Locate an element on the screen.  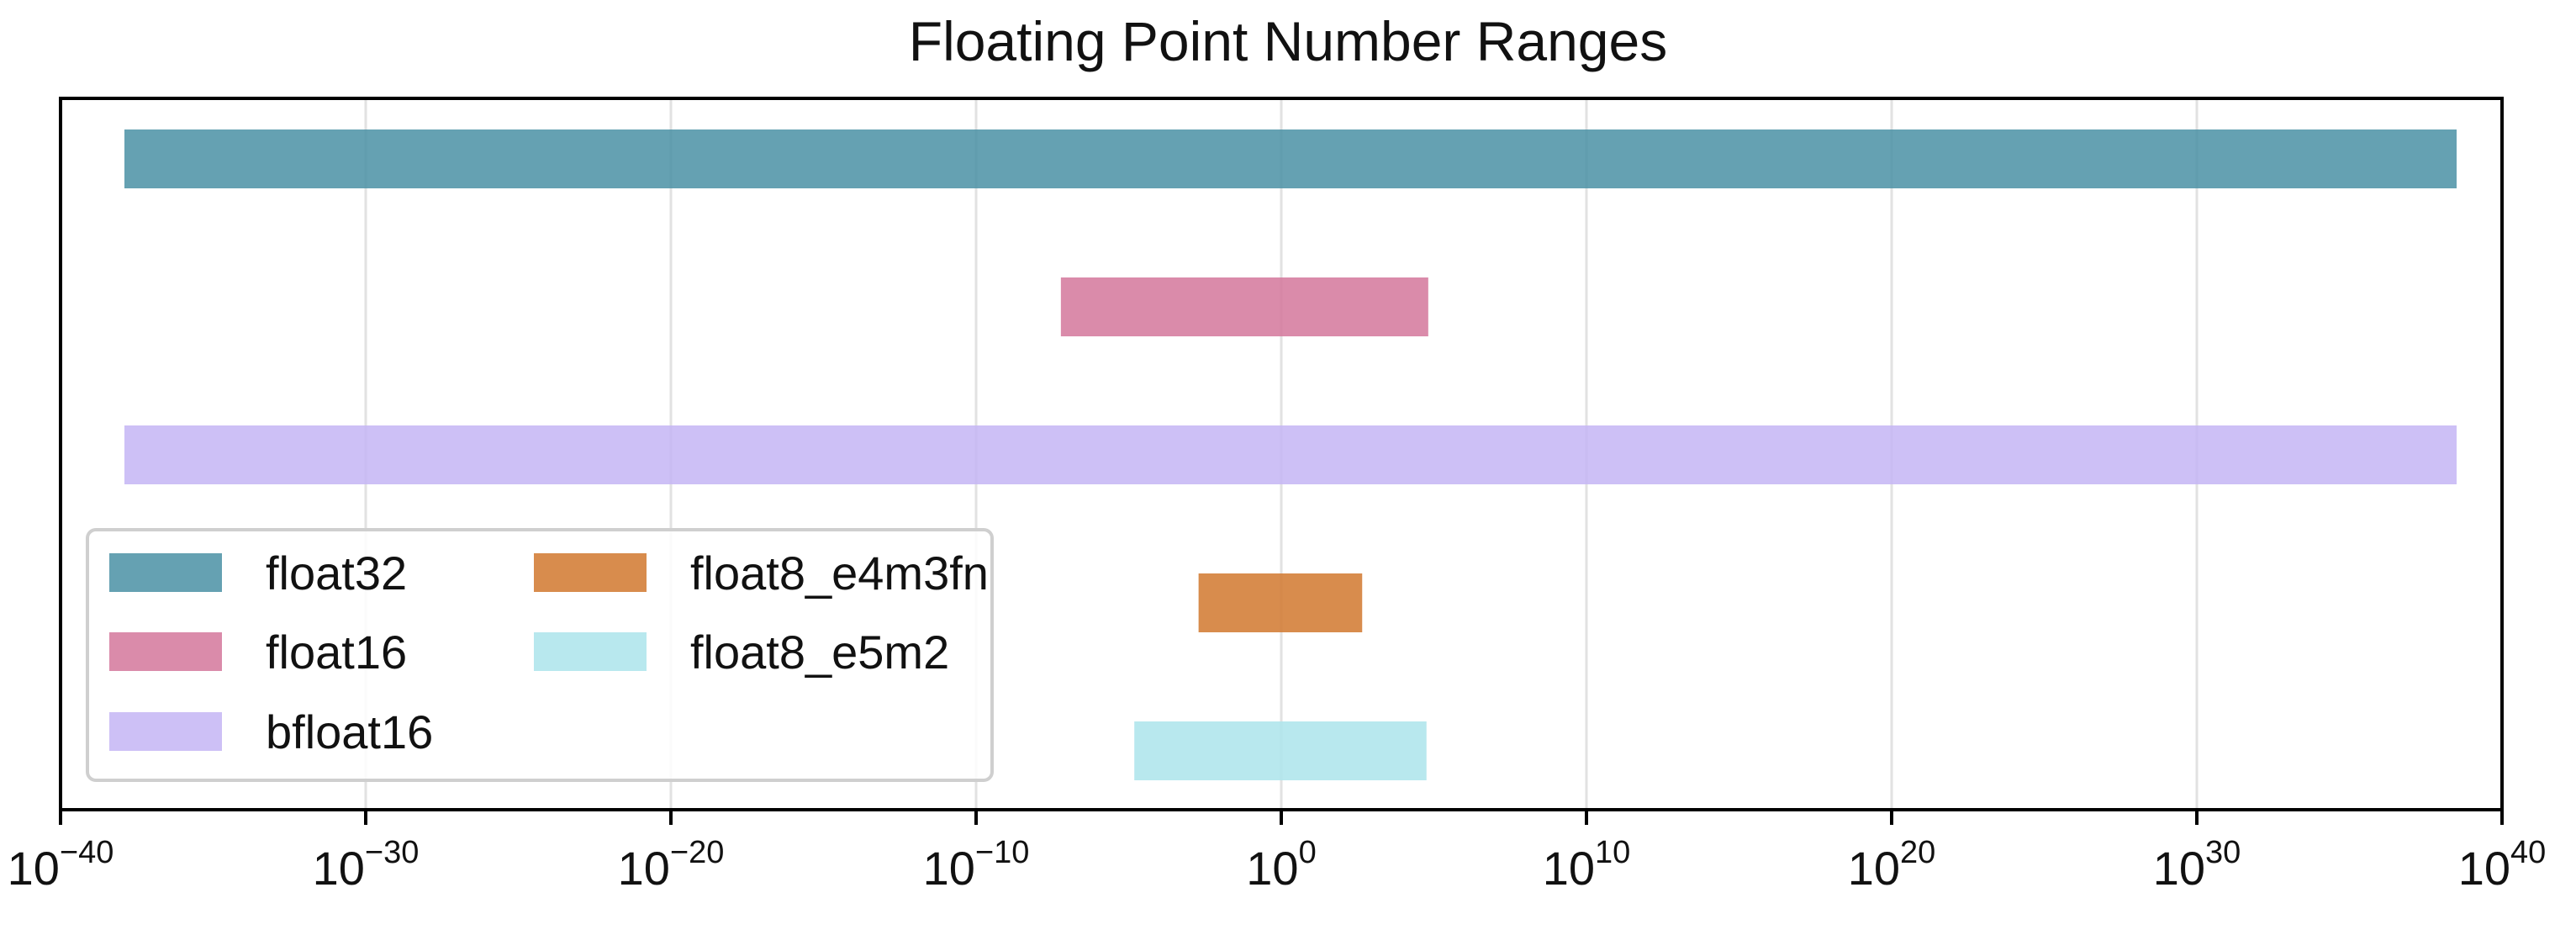
x-tick-label: 10−30 is located at coordinates (366, 865).